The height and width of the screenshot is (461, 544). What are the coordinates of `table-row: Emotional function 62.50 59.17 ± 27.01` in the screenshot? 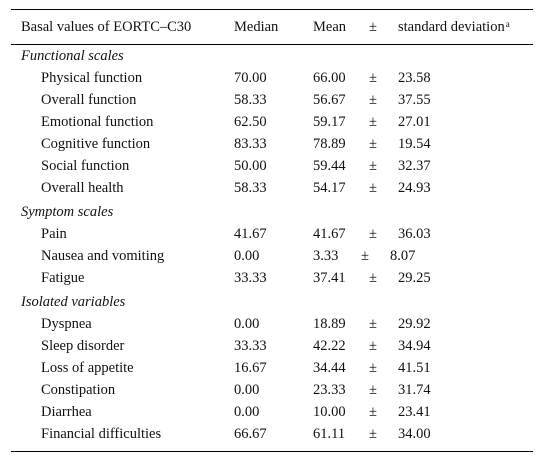 It's located at (272, 122).